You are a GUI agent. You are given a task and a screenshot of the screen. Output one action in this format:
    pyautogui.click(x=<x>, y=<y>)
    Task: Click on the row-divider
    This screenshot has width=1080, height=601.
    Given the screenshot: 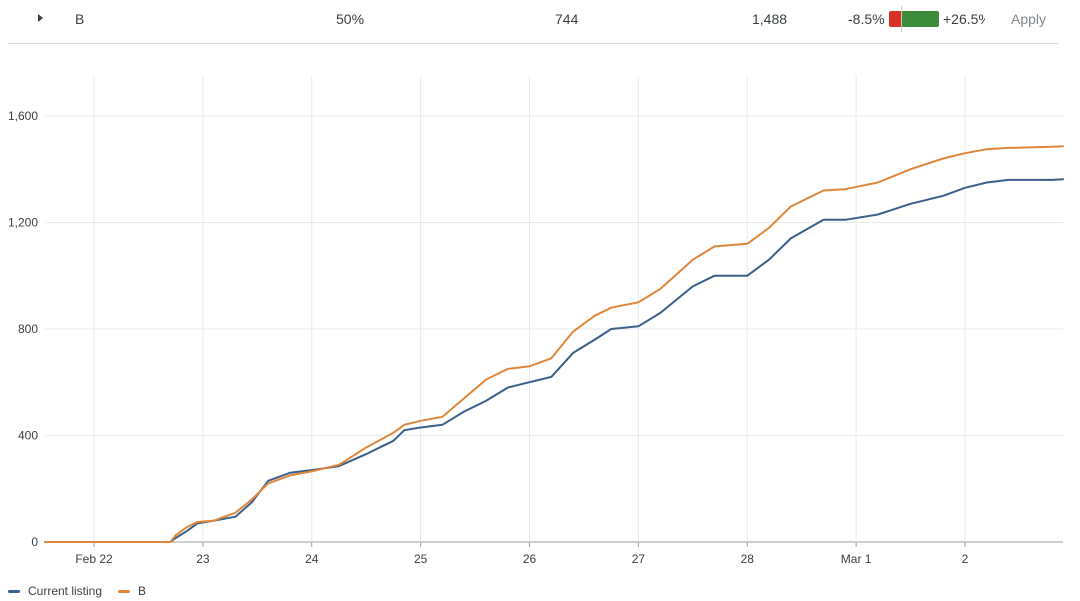 What is the action you would take?
    pyautogui.click(x=533, y=43)
    